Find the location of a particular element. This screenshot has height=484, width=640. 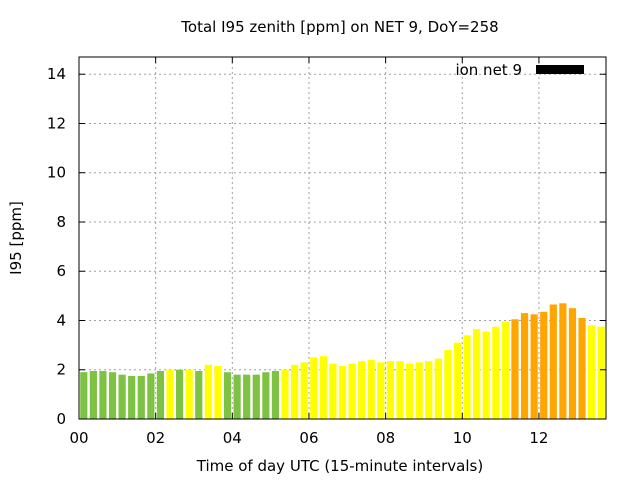

x-tick-label: 06 is located at coordinates (308, 438).